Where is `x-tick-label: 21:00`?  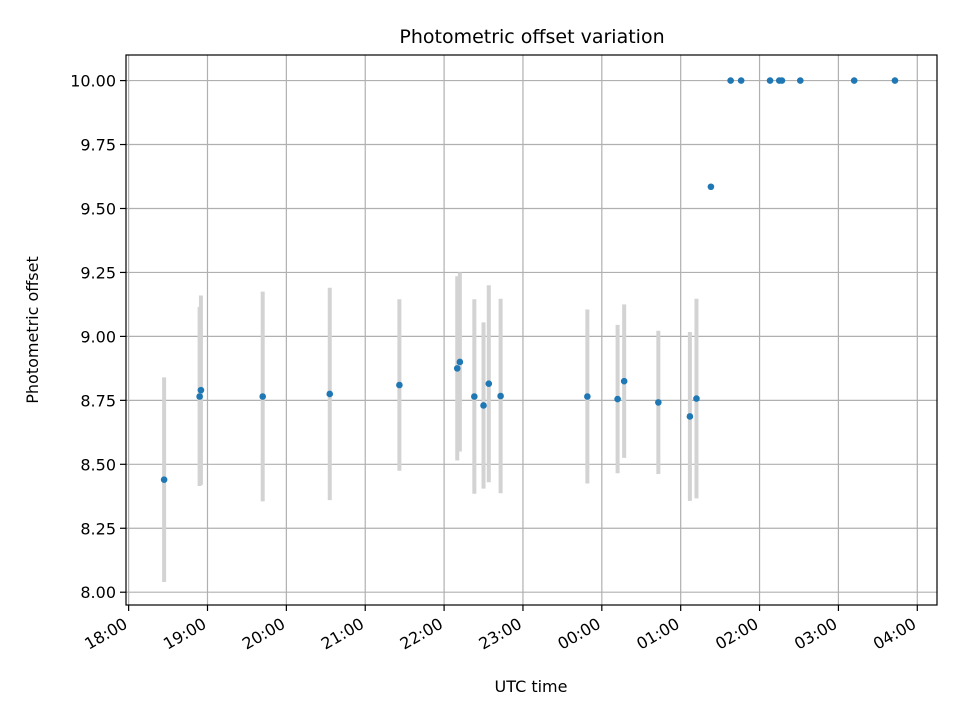
x-tick-label: 21:00 is located at coordinates (342, 634).